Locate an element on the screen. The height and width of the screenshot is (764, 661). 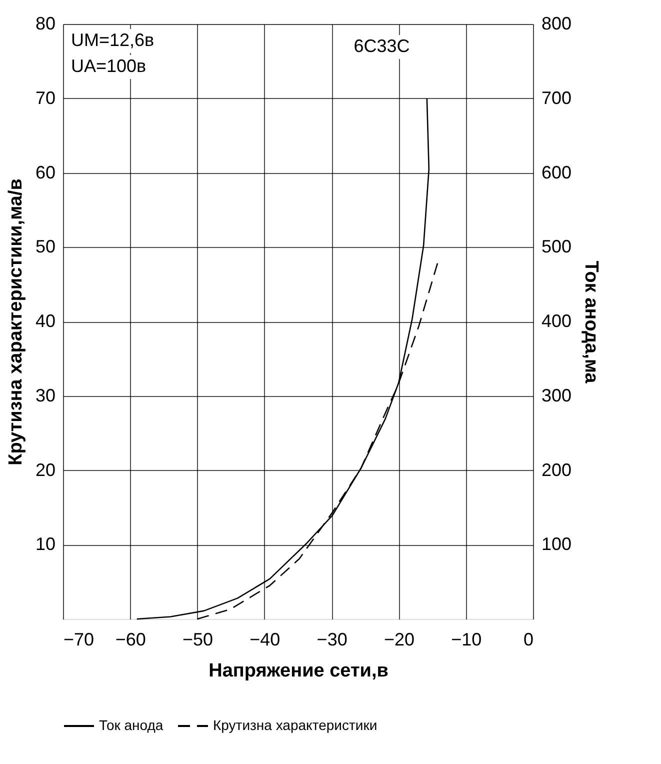
y2-tick-label: 300 is located at coordinates (557, 395).